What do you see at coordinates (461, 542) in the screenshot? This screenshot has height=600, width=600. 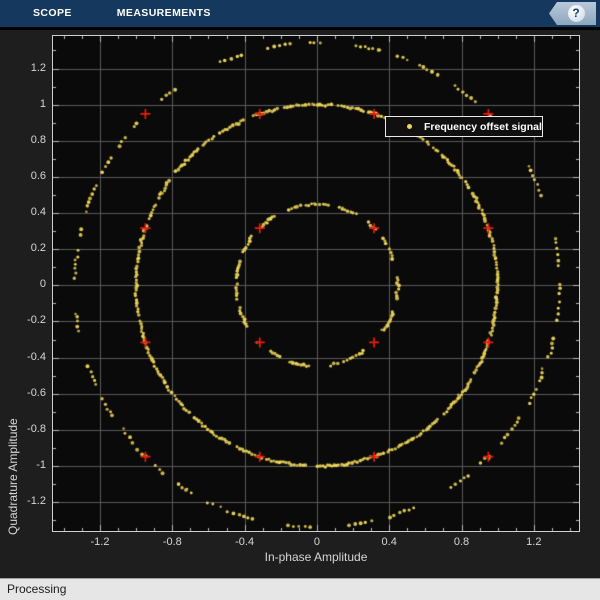 I see `x-tick-label: 0.8` at bounding box center [461, 542].